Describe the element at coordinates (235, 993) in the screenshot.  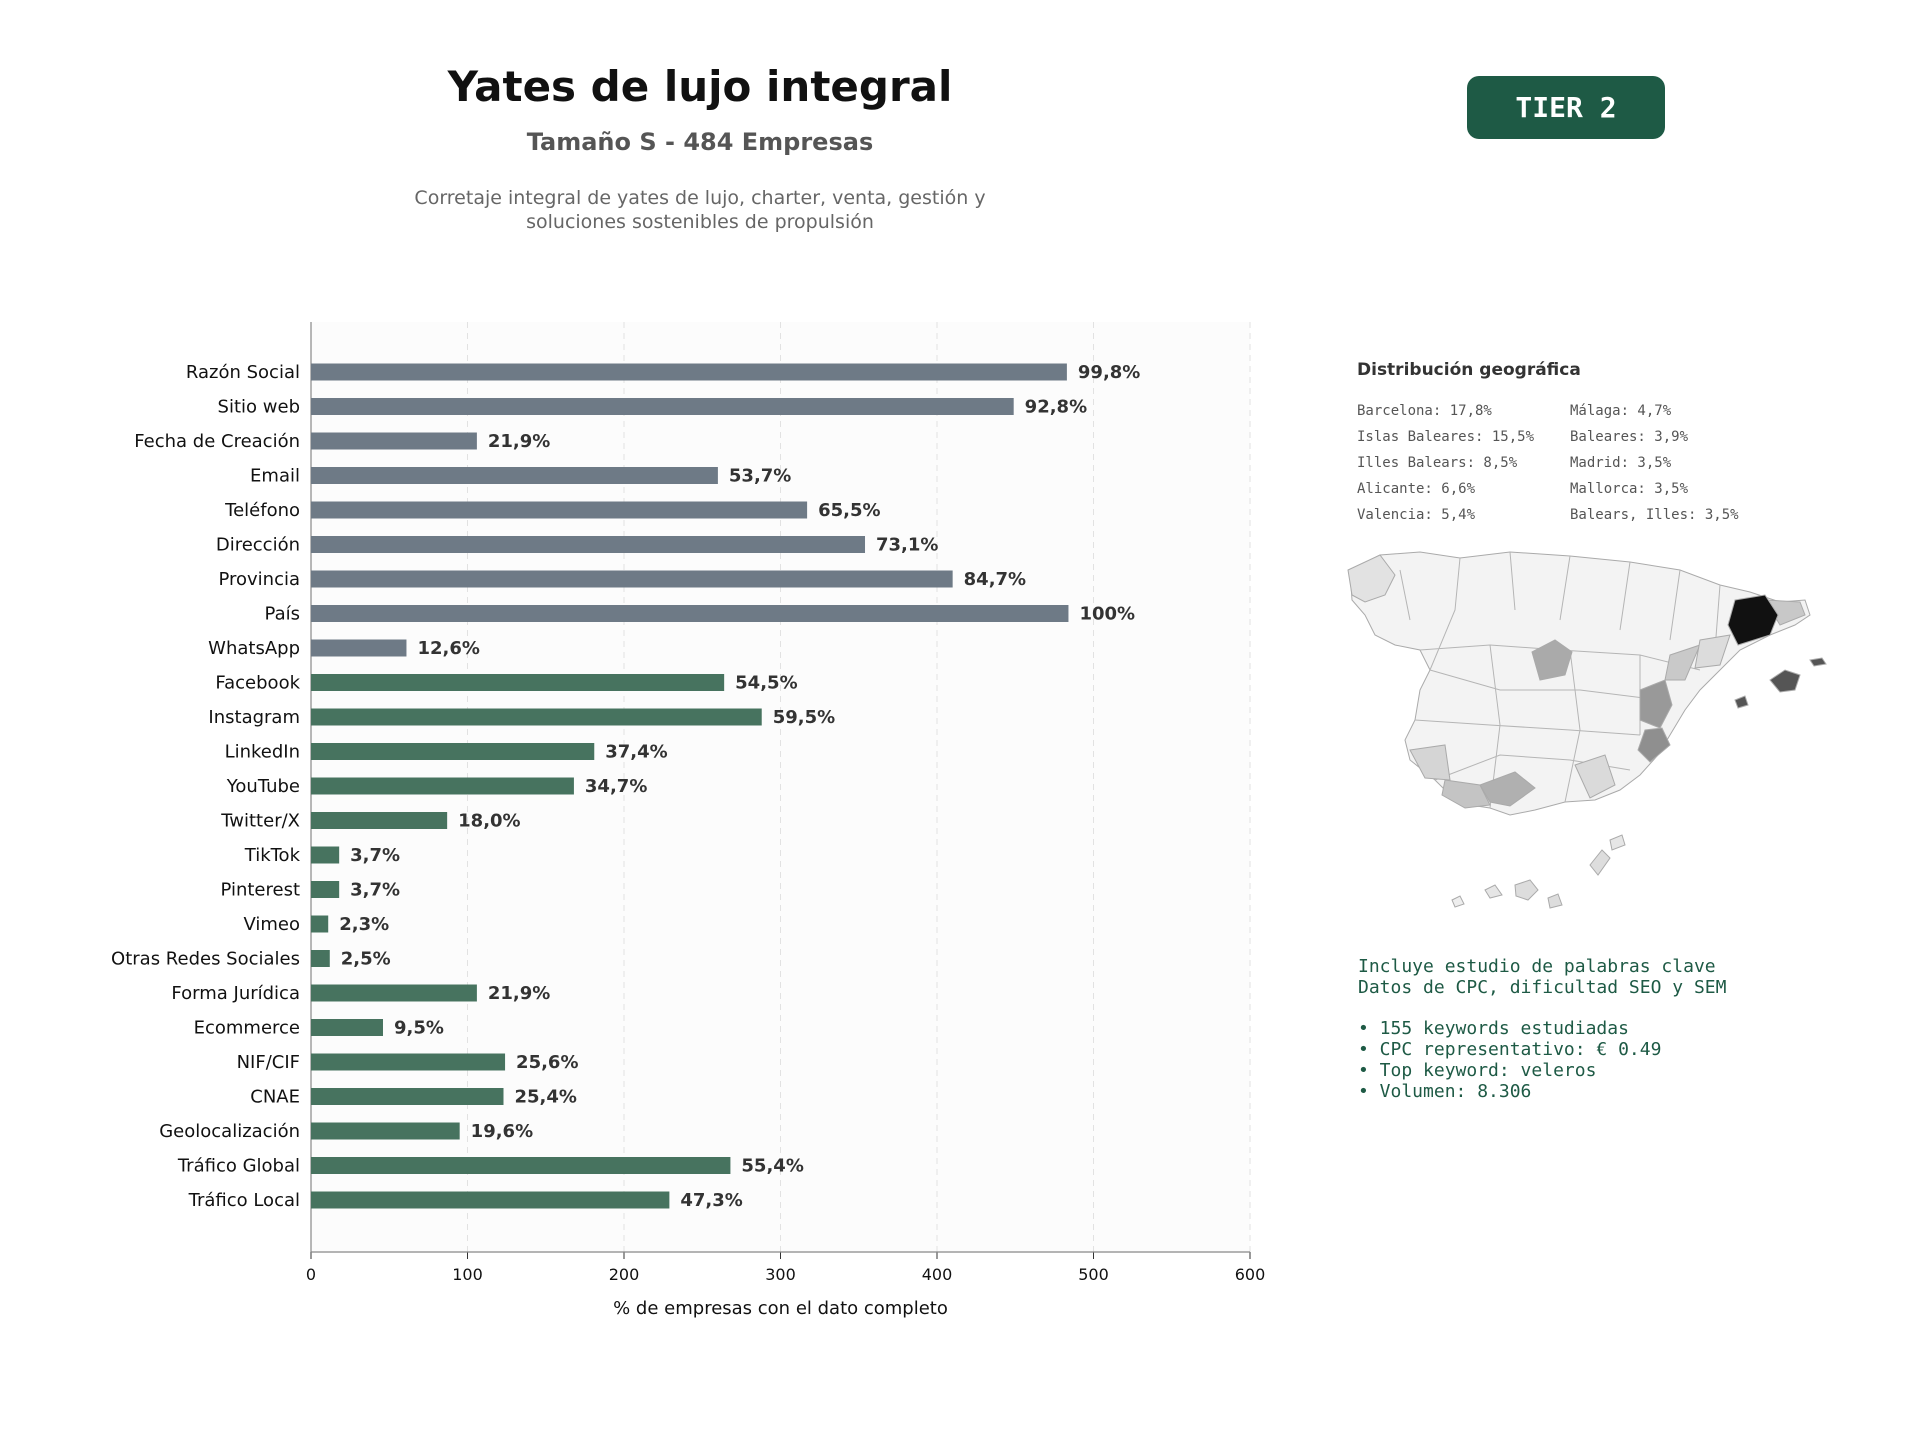
I see `category-label: Forma Jurídica` at that location.